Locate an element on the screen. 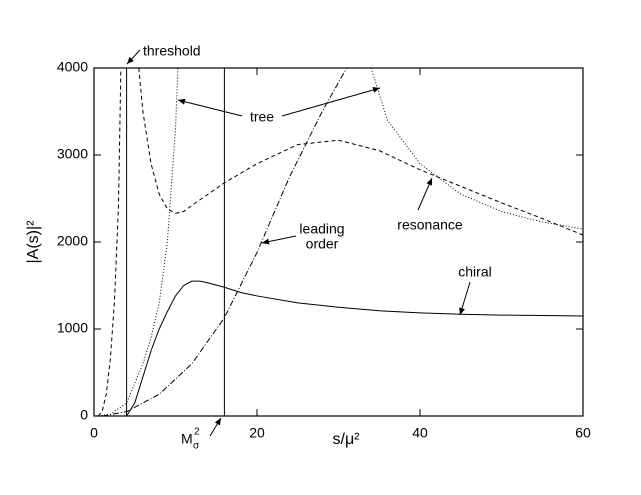  y-tick-label: 2000 is located at coordinates (72, 241).